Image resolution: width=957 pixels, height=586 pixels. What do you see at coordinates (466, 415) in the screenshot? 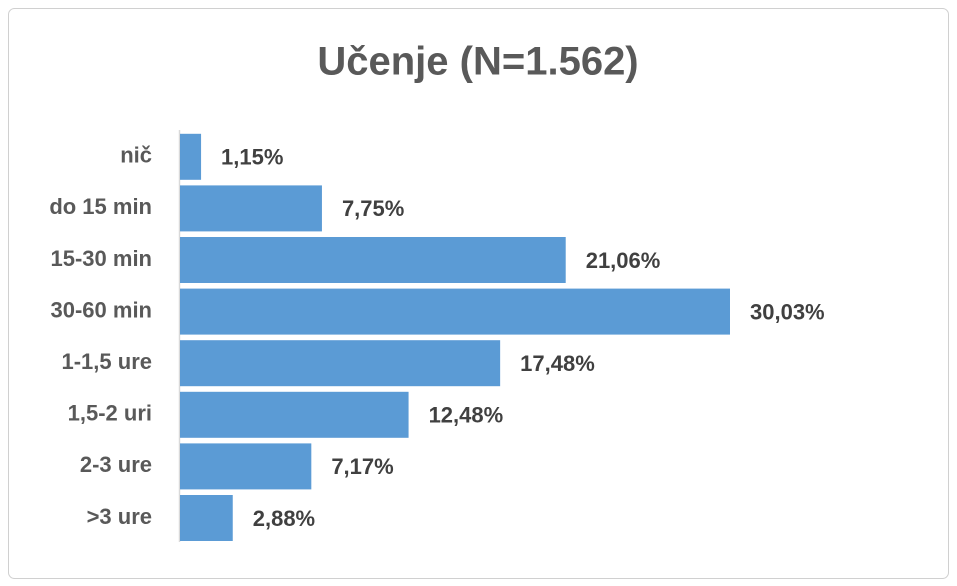
I see `data-label: 12,48%` at bounding box center [466, 415].